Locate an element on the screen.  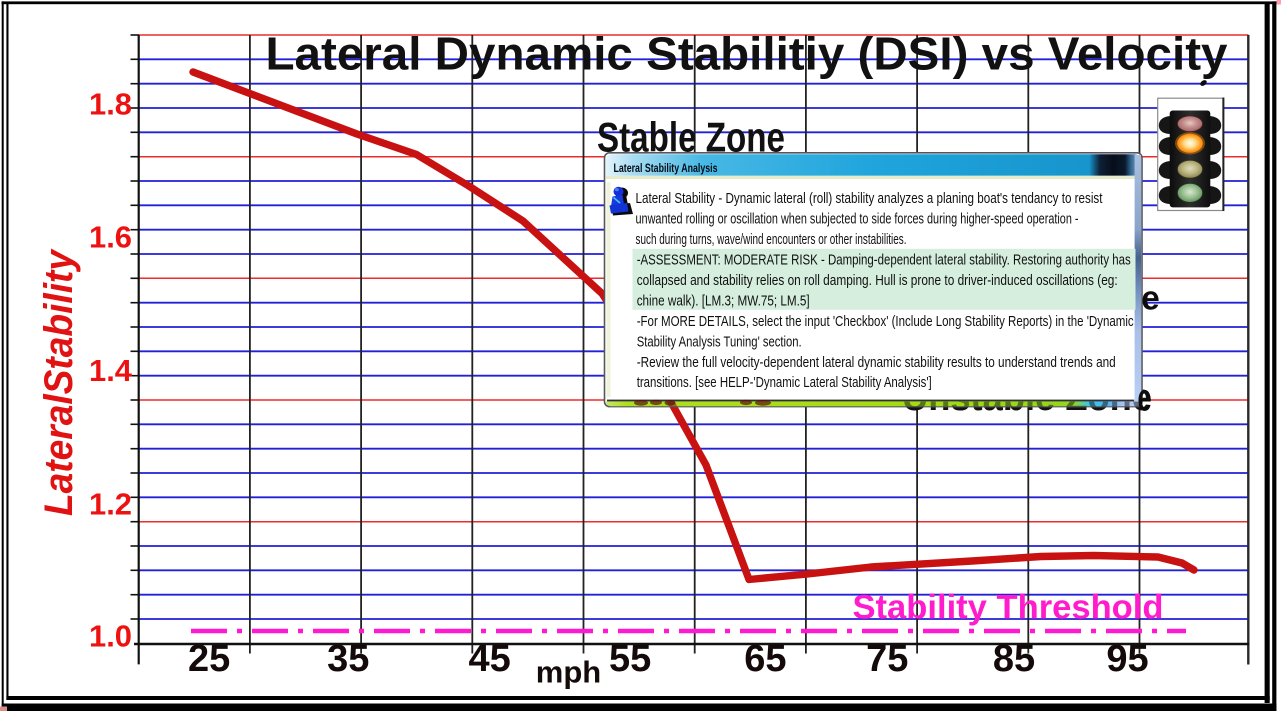
svg-text: mph is located at coordinates (568, 672).